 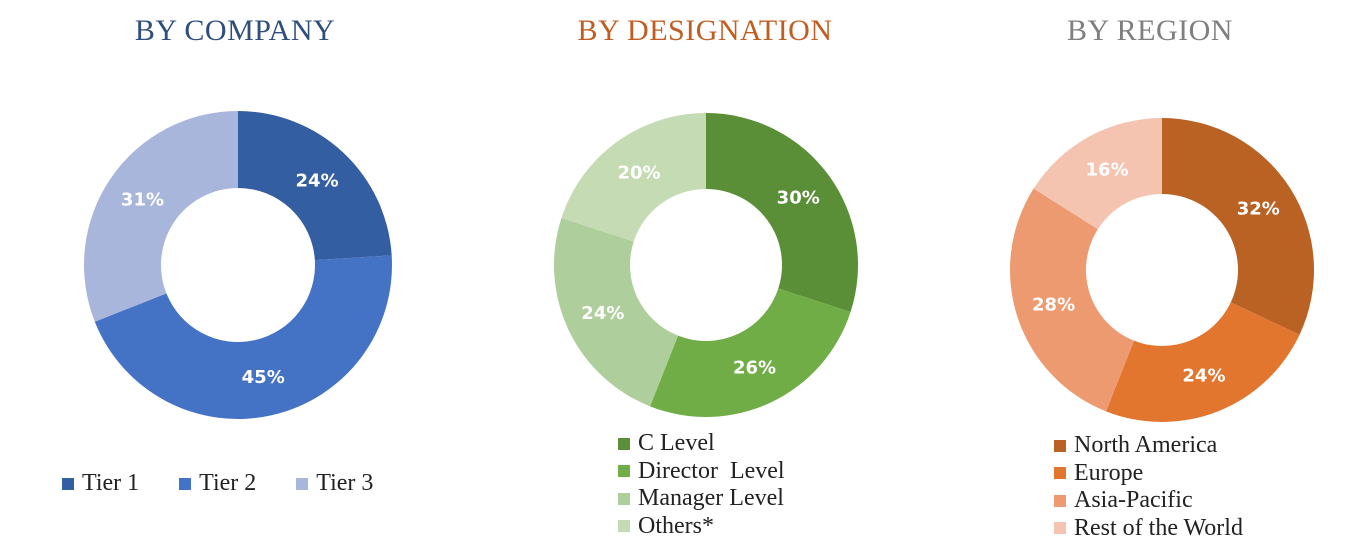 I want to click on slice-percent-label: 32%, so click(x=1258, y=208).